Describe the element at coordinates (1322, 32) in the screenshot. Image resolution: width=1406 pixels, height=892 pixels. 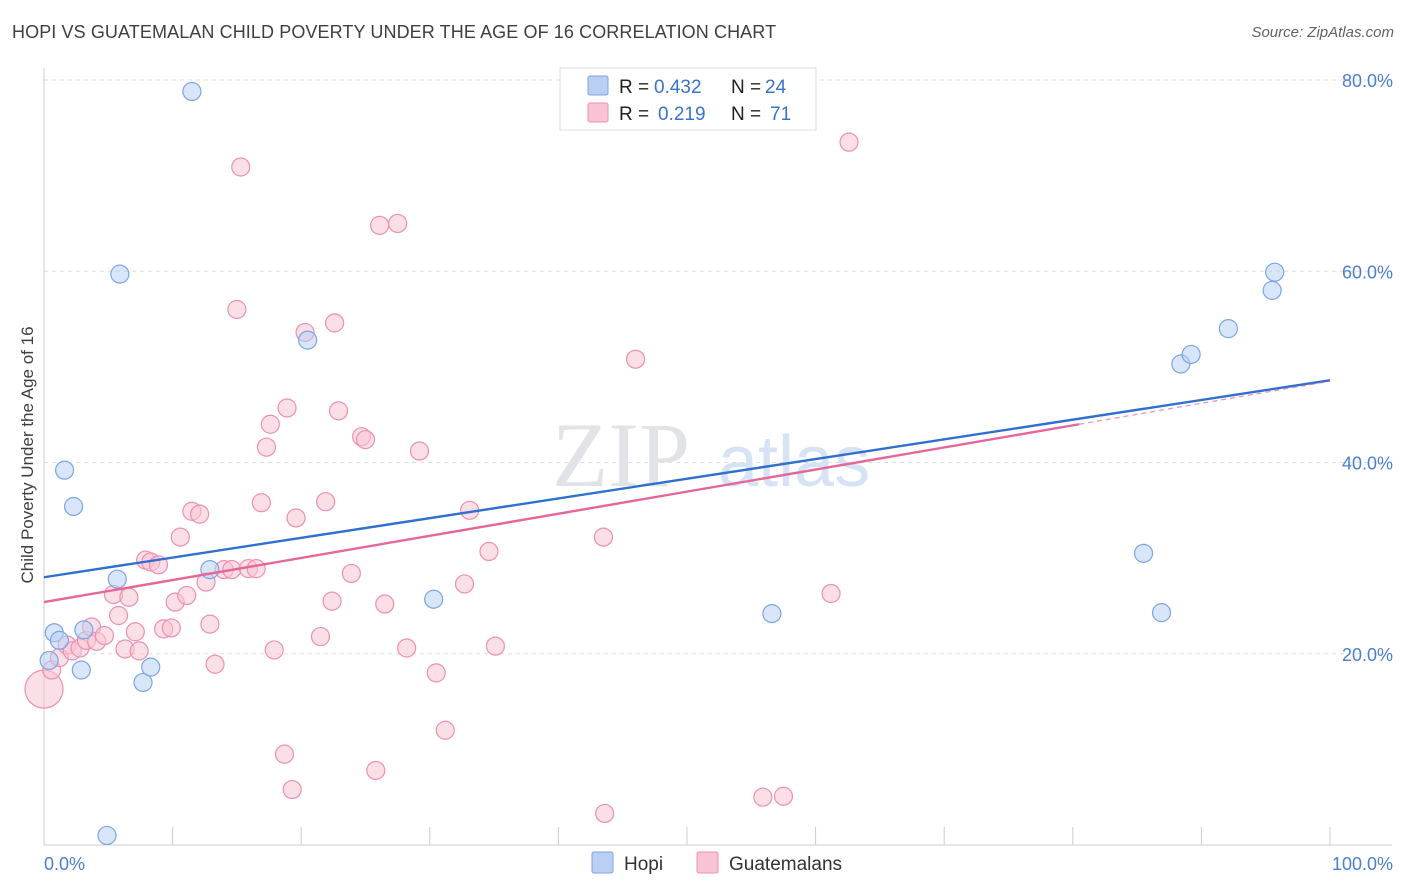
I see `source-attribution: Source: ZipAtlas.com` at that location.